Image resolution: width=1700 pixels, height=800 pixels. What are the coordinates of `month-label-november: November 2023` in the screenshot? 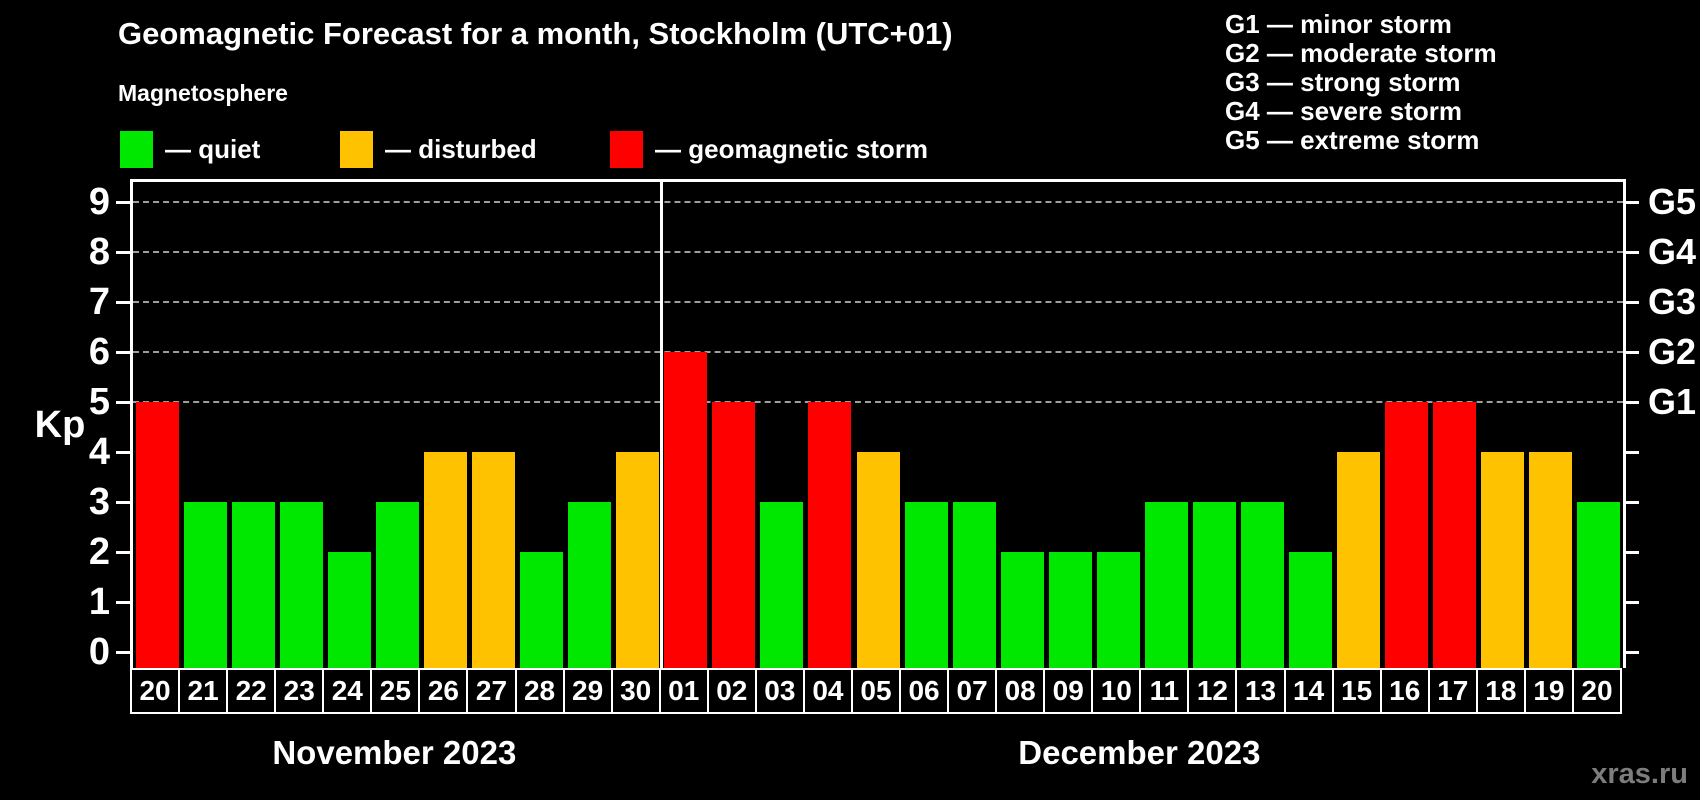 It's located at (394, 752).